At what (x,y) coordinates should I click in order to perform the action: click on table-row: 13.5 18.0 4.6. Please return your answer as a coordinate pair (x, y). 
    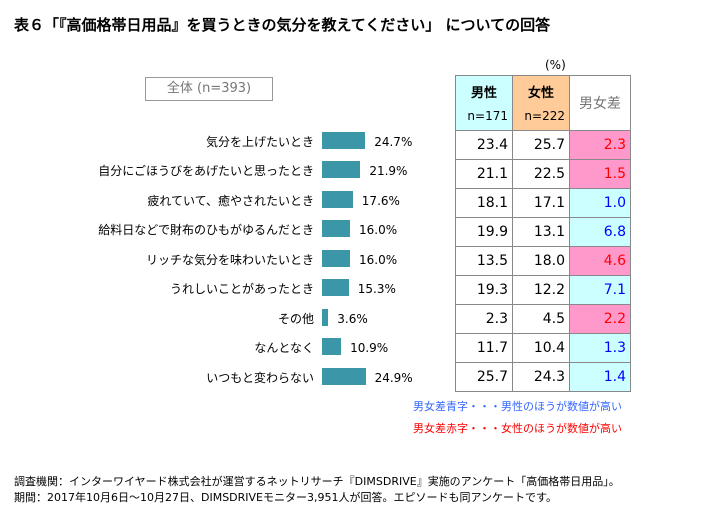
    Looking at the image, I should click on (543, 261).